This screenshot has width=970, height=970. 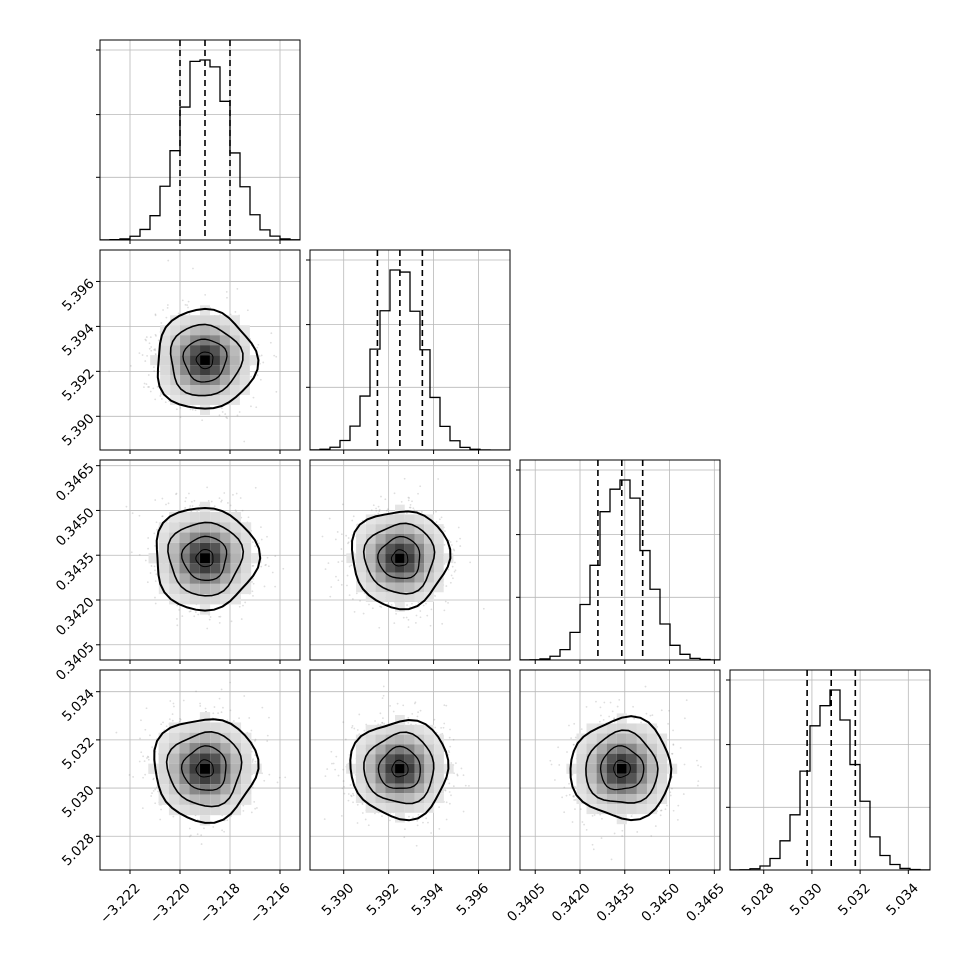 I want to click on x-tick-label: 5.030, so click(x=806, y=899).